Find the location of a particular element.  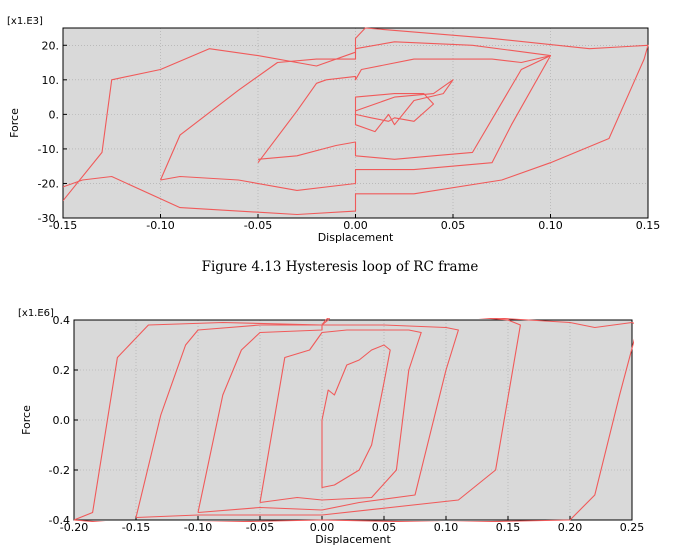

y-tick-label: -0.2 is located at coordinates (59, 470).